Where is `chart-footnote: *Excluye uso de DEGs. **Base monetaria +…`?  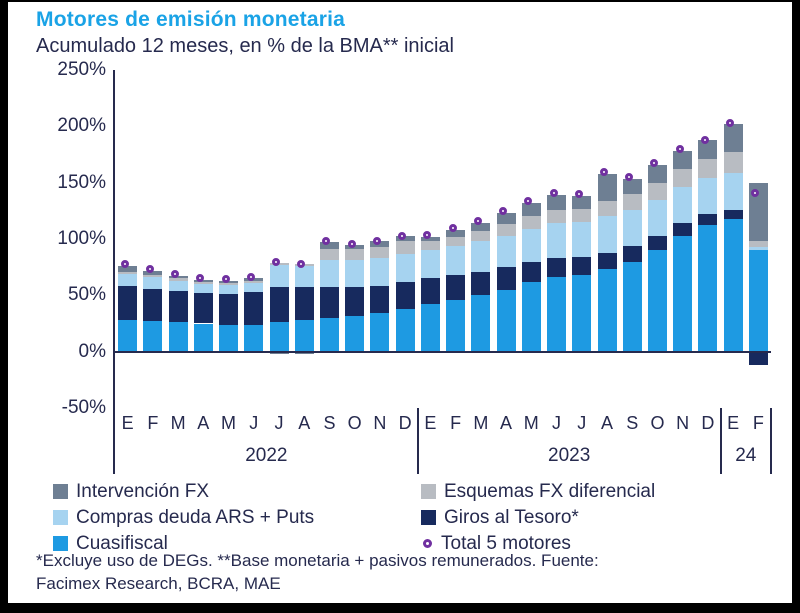
chart-footnote: *Excluye uso de DEGs. **Base monetaria +… is located at coordinates (406, 573).